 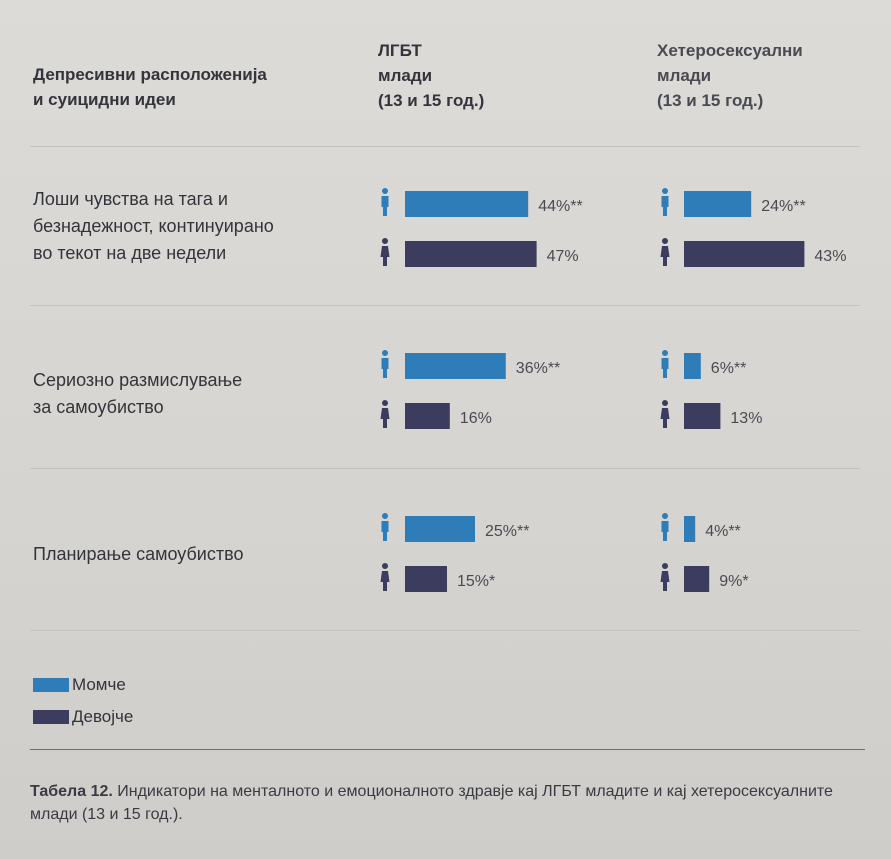 I want to click on legend-label-girls: Девојче, so click(x=103, y=716).